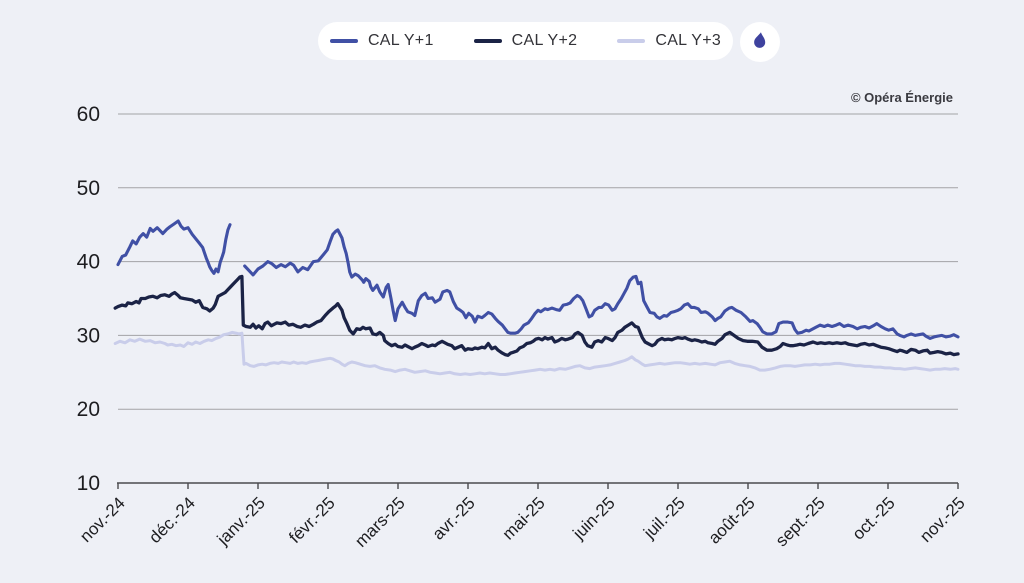 The image size is (1024, 583). Describe the element at coordinates (241, 521) in the screenshot. I see `x-axis-label-janv.-25: janv.-25` at that location.